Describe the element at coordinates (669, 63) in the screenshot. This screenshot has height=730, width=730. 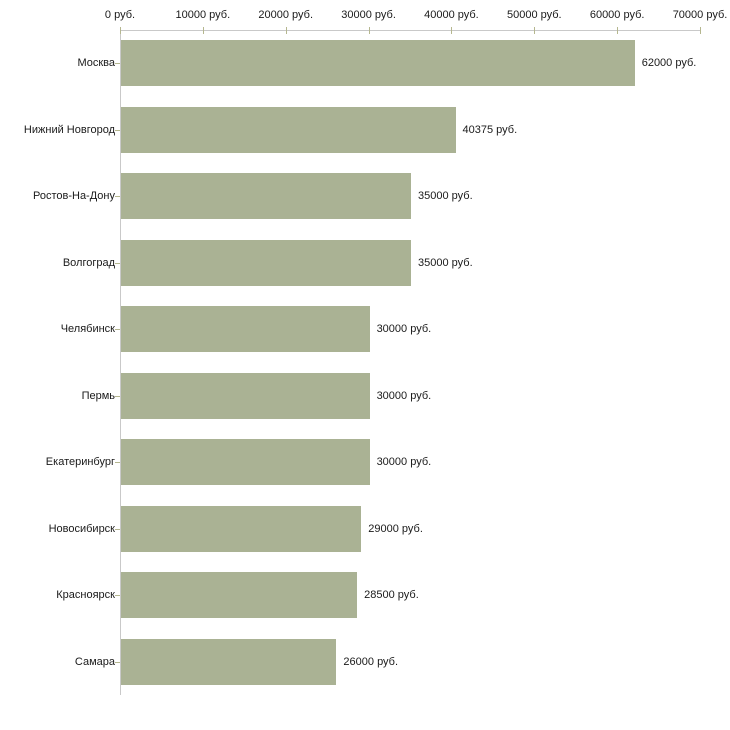
I see `value-label: 62000 руб.` at that location.